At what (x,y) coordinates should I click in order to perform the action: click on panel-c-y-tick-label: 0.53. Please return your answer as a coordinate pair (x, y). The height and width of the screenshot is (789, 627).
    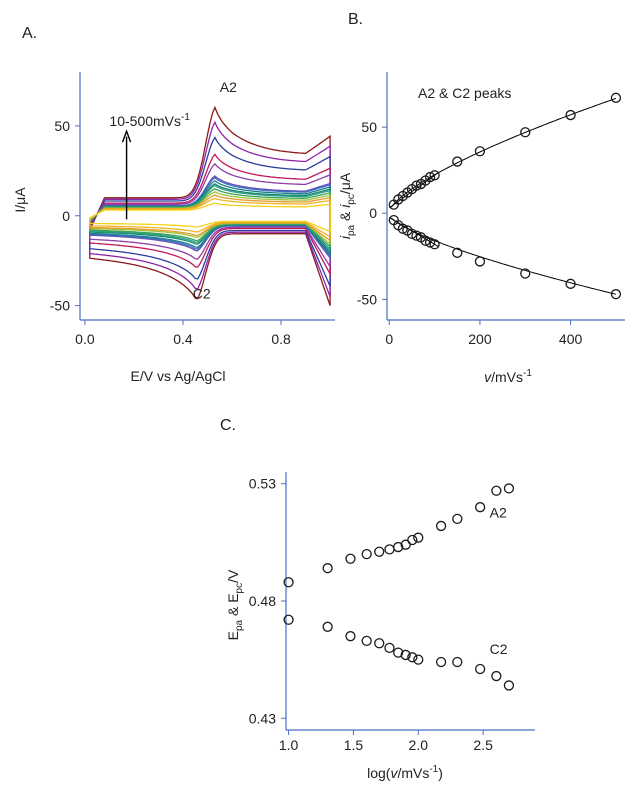
    Looking at the image, I should click on (262, 484).